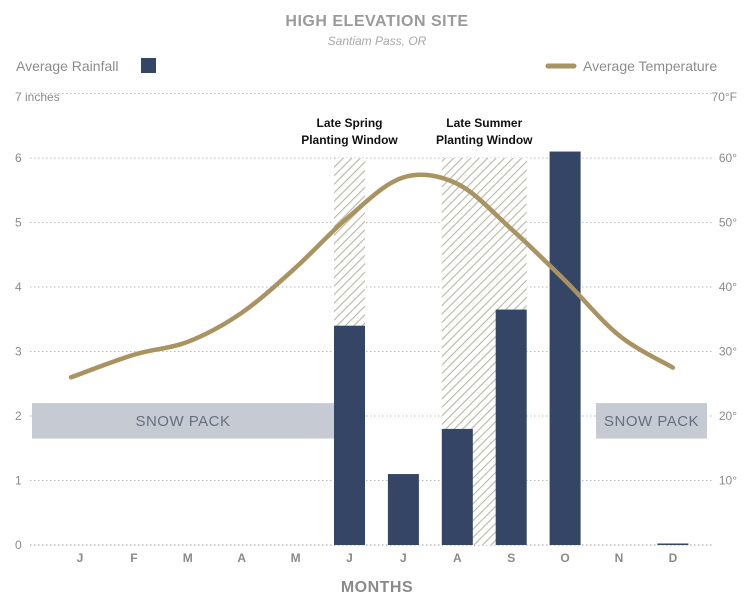 The image size is (755, 607). I want to click on y-tick-label-left: 5, so click(18, 223).